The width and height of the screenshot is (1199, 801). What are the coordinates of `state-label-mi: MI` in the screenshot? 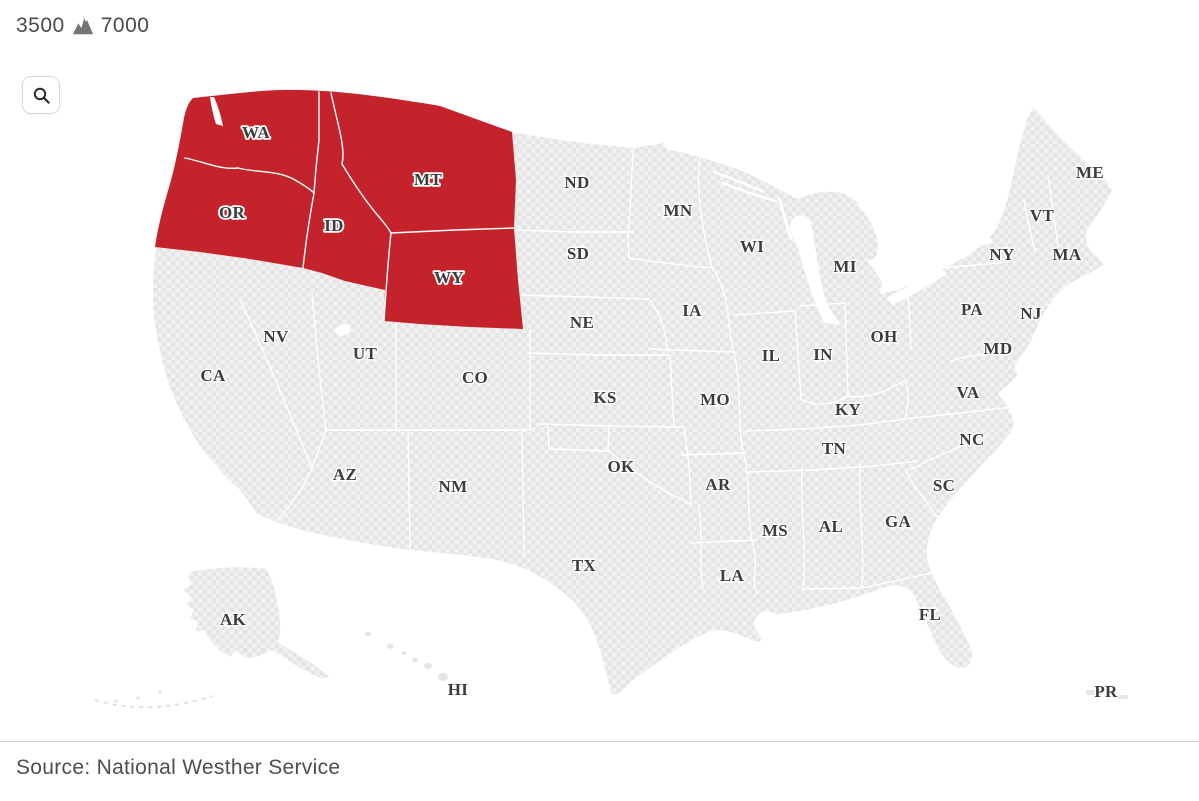 It's located at (845, 266).